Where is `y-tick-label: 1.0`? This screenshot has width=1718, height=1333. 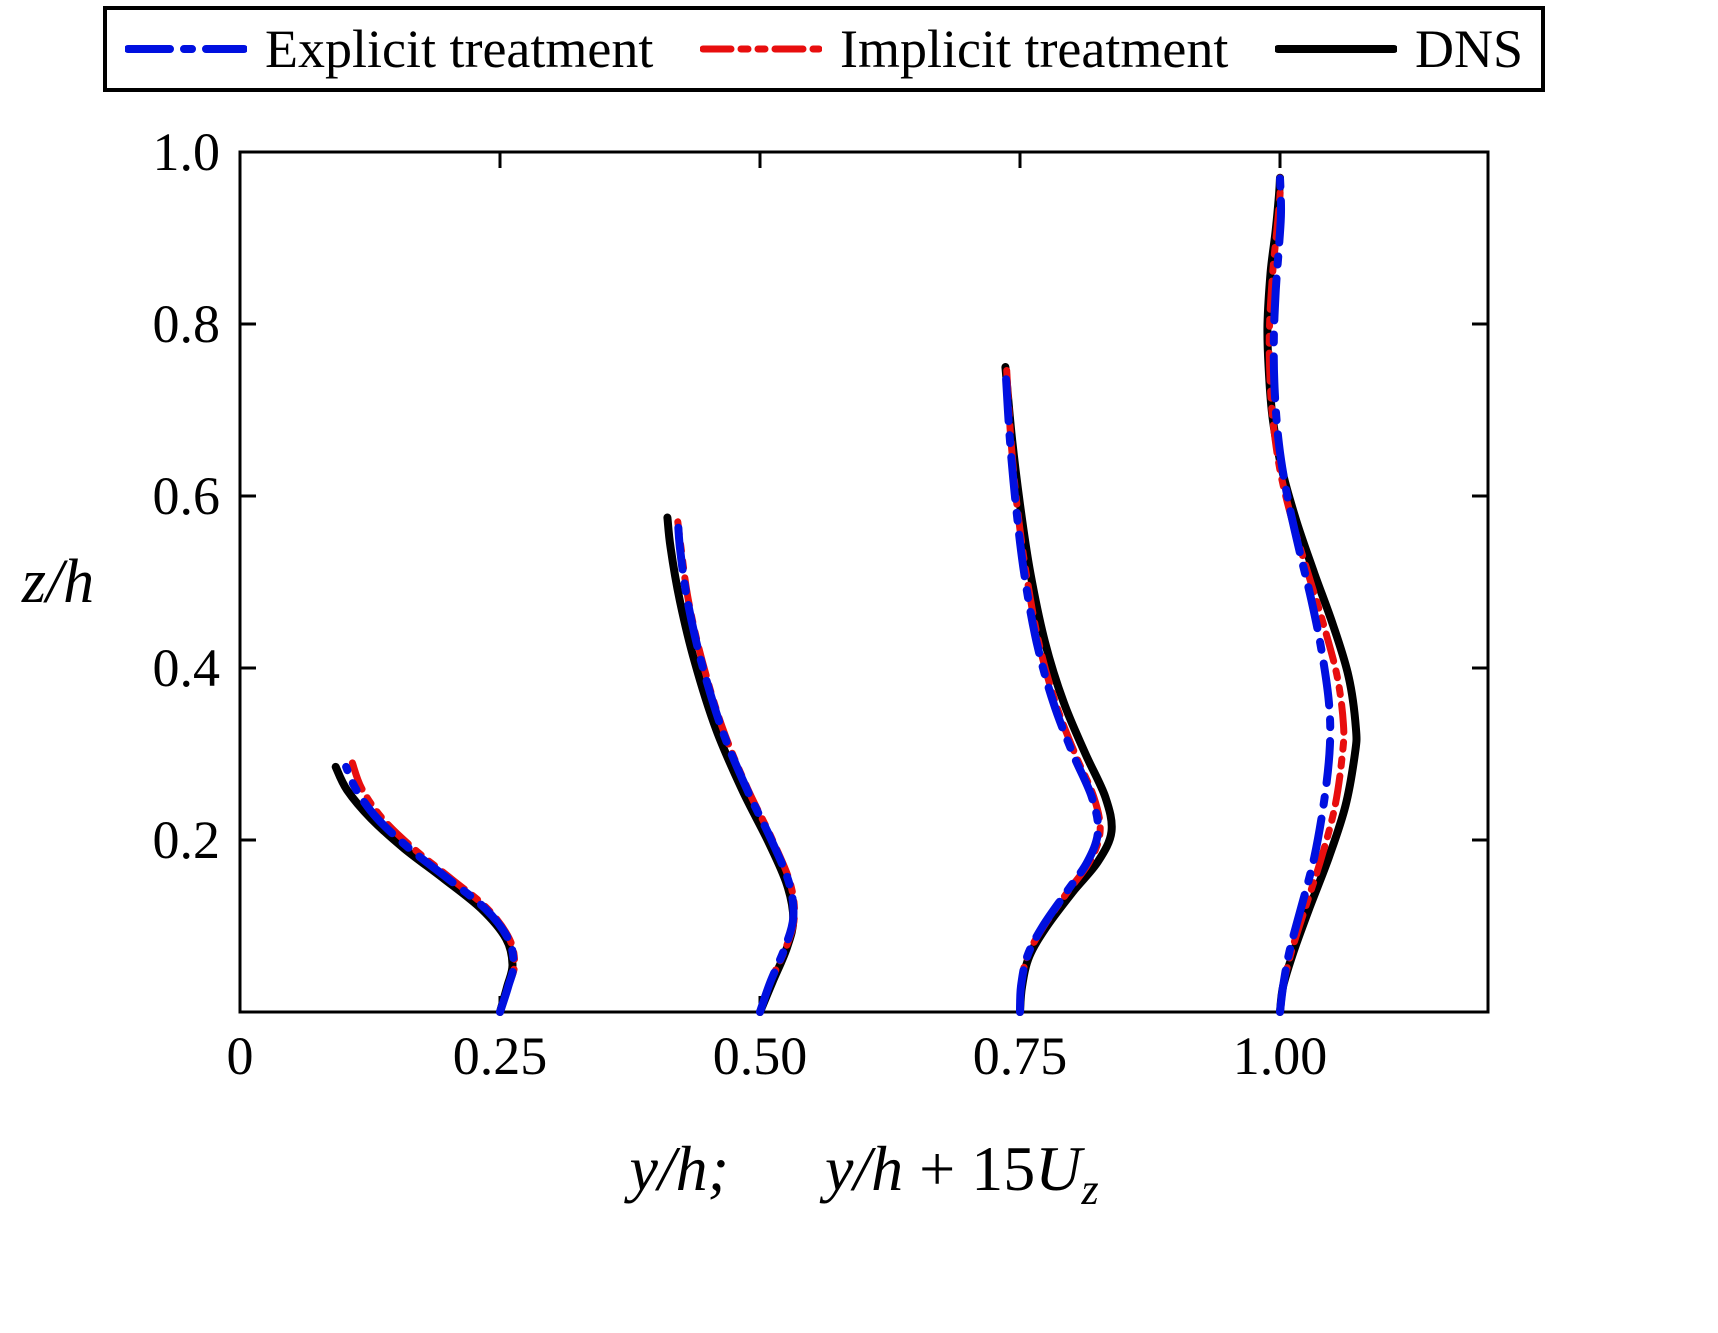
y-tick-label: 1.0 is located at coordinates (187, 152).